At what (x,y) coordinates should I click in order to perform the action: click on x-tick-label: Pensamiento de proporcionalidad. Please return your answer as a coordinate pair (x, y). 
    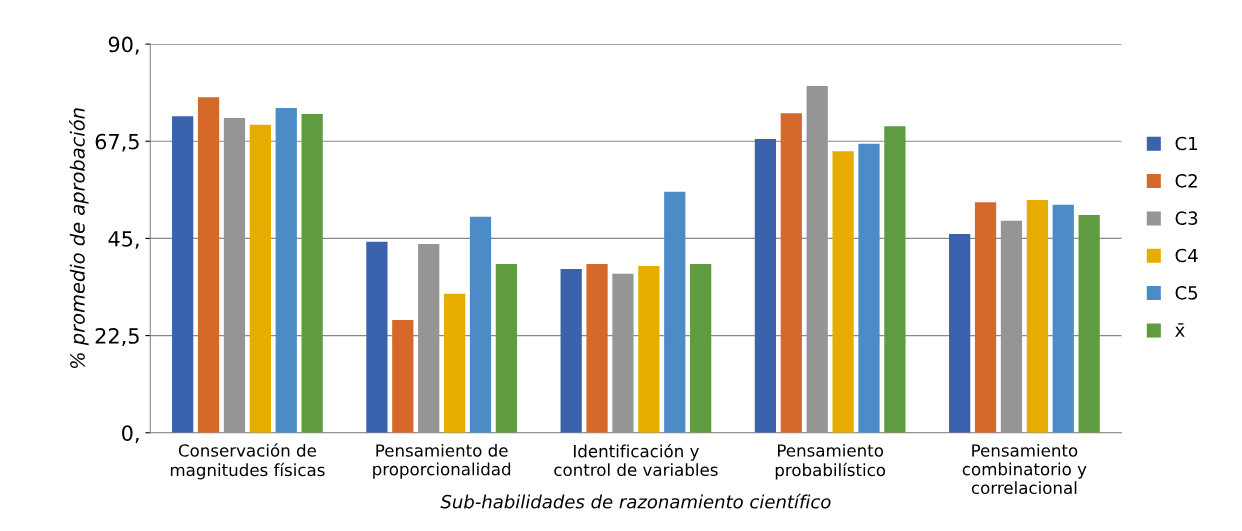
    Looking at the image, I should click on (442, 461).